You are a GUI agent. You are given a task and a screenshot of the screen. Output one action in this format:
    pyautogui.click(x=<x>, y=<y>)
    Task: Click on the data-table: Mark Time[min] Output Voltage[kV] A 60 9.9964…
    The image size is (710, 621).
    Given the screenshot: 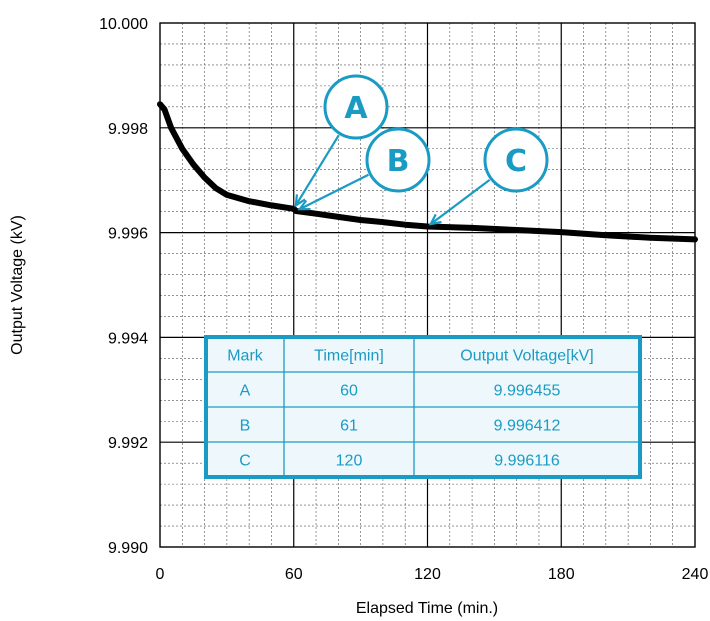 What is the action you would take?
    pyautogui.click(x=423, y=407)
    